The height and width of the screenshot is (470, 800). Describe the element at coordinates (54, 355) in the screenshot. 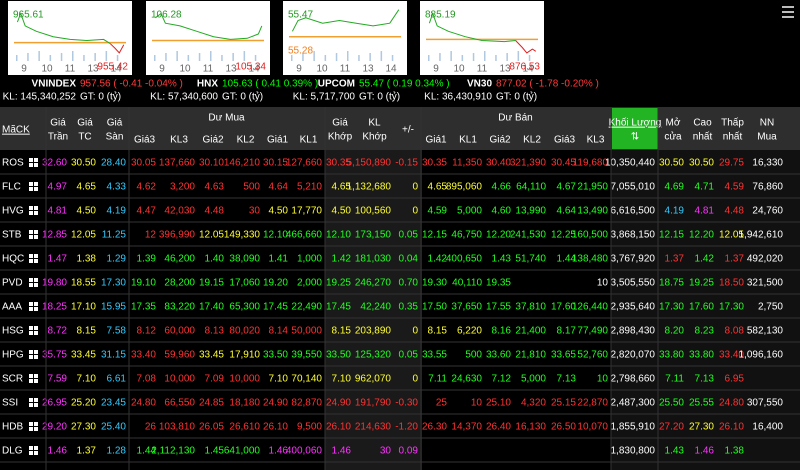

I see `cell: 35.75` at that location.